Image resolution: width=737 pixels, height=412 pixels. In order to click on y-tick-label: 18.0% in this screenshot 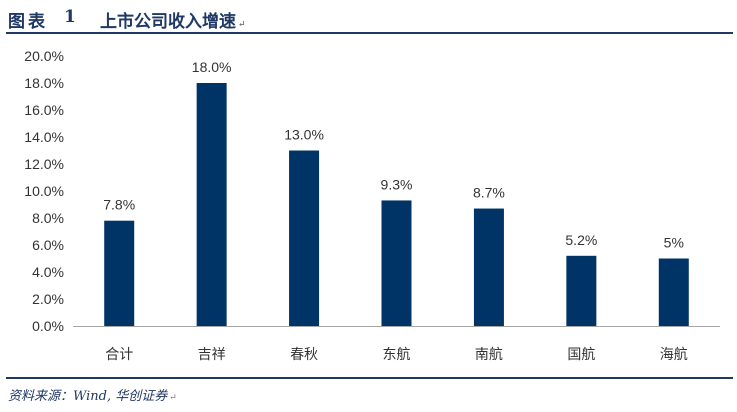, I will do `click(44, 83)`.